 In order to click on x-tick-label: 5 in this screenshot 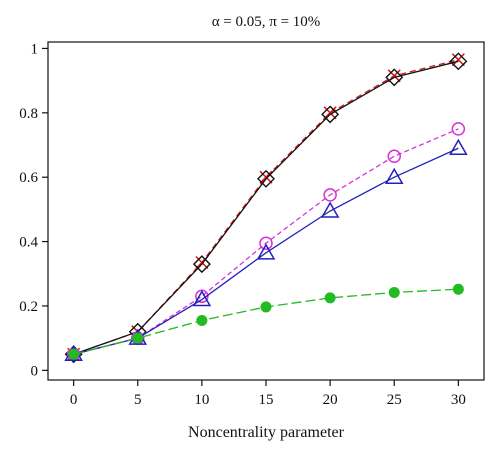, I will do `click(138, 400)`.